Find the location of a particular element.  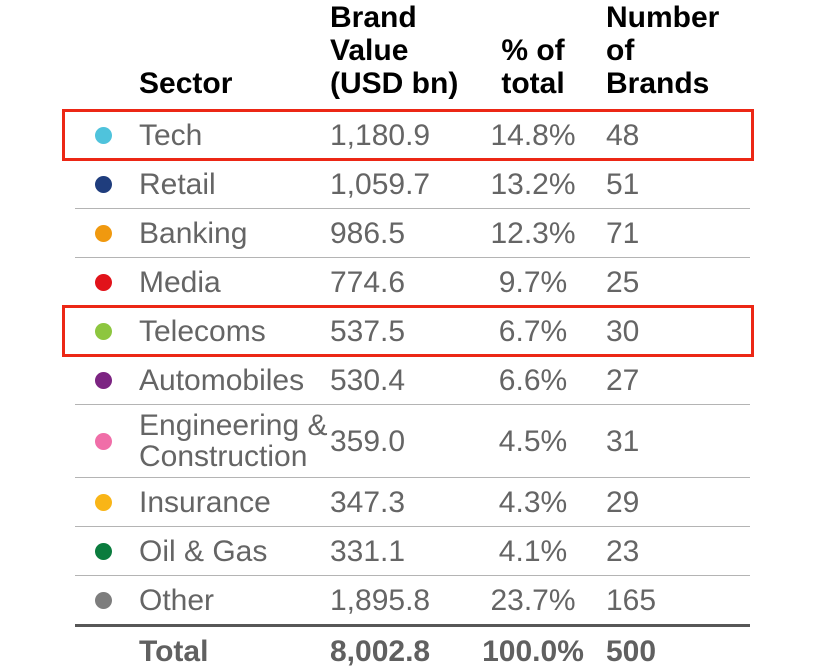

brand-value-cell: 1,059.7 is located at coordinates (380, 184).